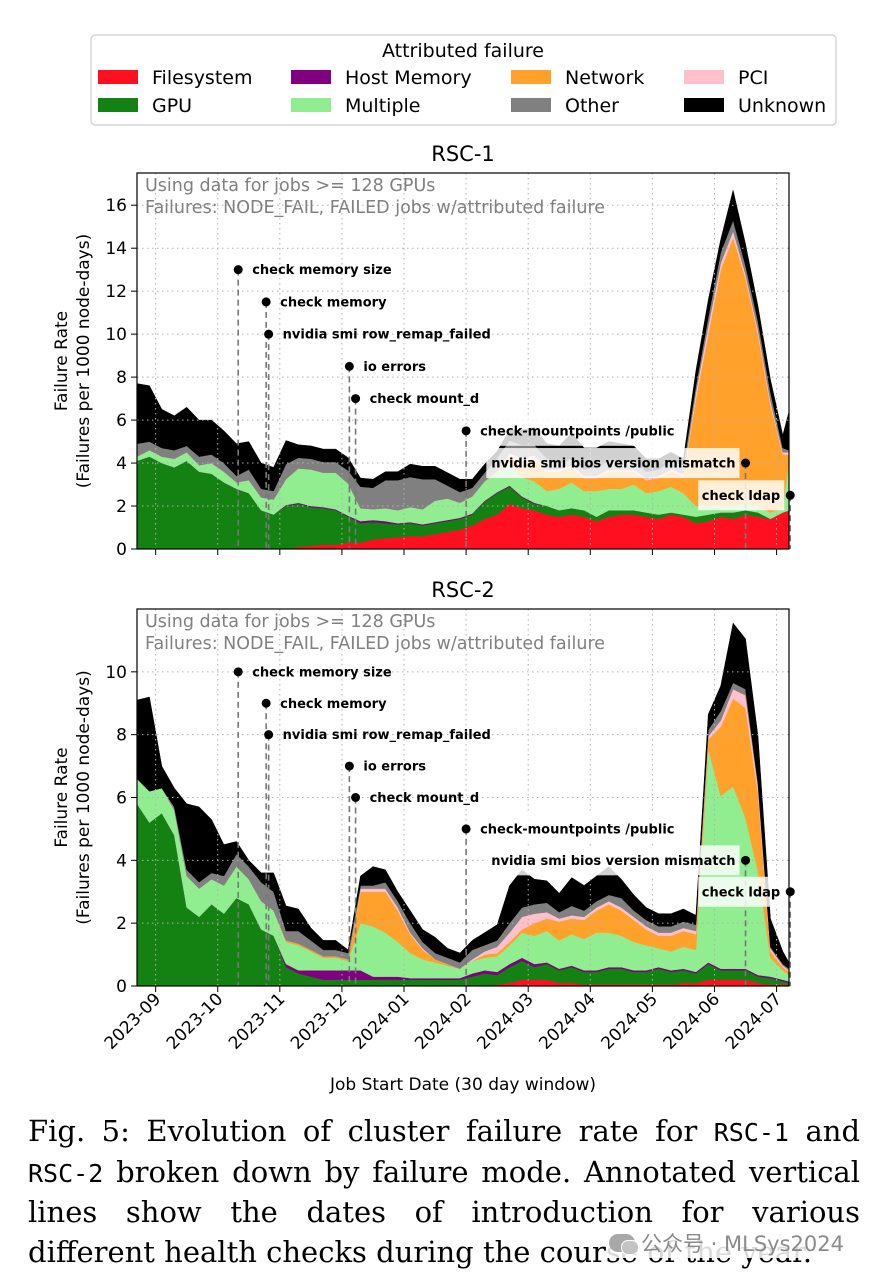 This screenshot has width=872, height=1276. Describe the element at coordinates (381, 1021) in the screenshot. I see `x-tick-label-4: 2024-01` at that location.